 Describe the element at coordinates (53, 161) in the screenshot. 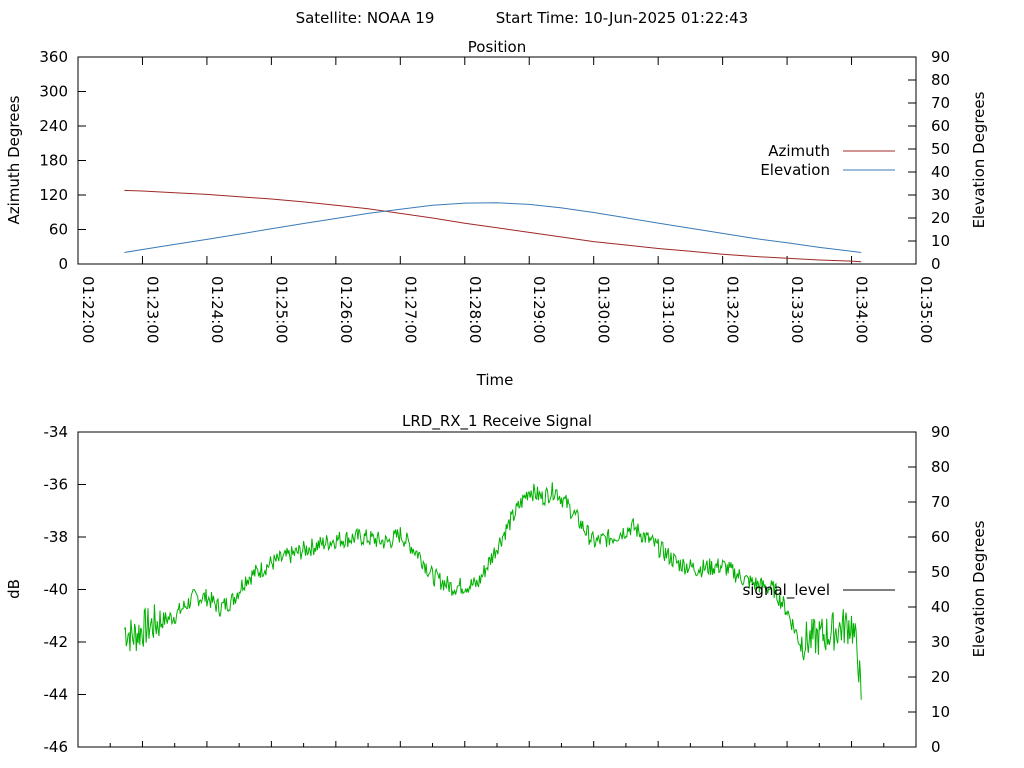

I see `y-tick-label: 180` at that location.